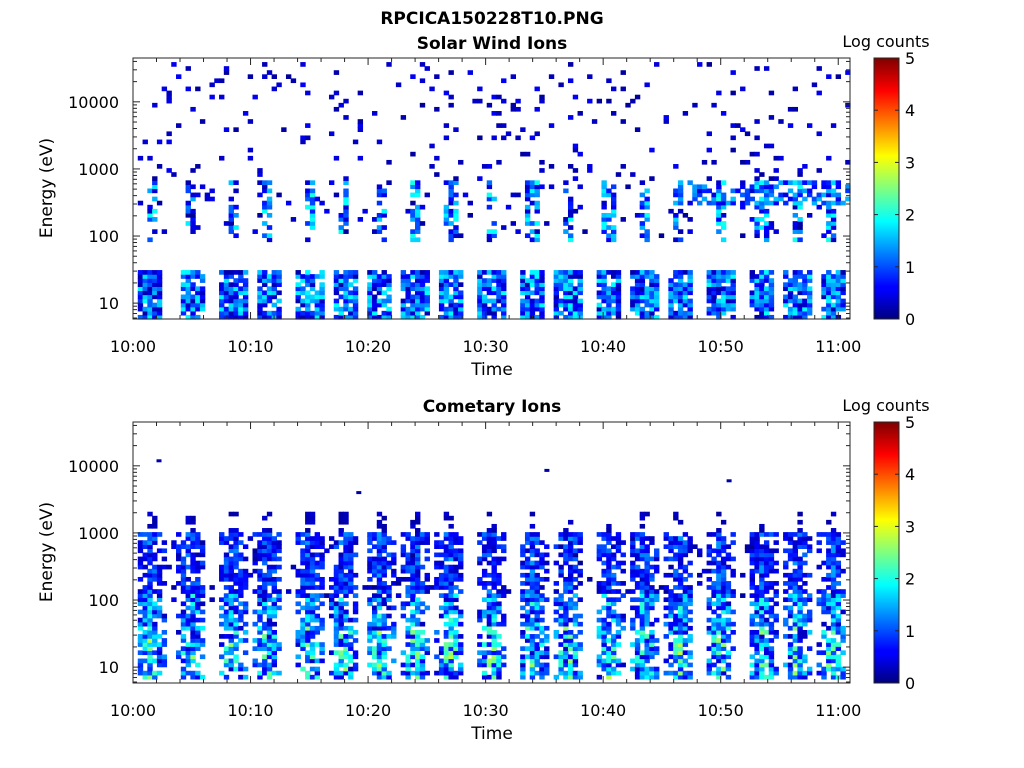 Image resolution: width=1024 pixels, height=768 pixels. What do you see at coordinates (886, 188) in the screenshot?
I see `colorbar` at bounding box center [886, 188].